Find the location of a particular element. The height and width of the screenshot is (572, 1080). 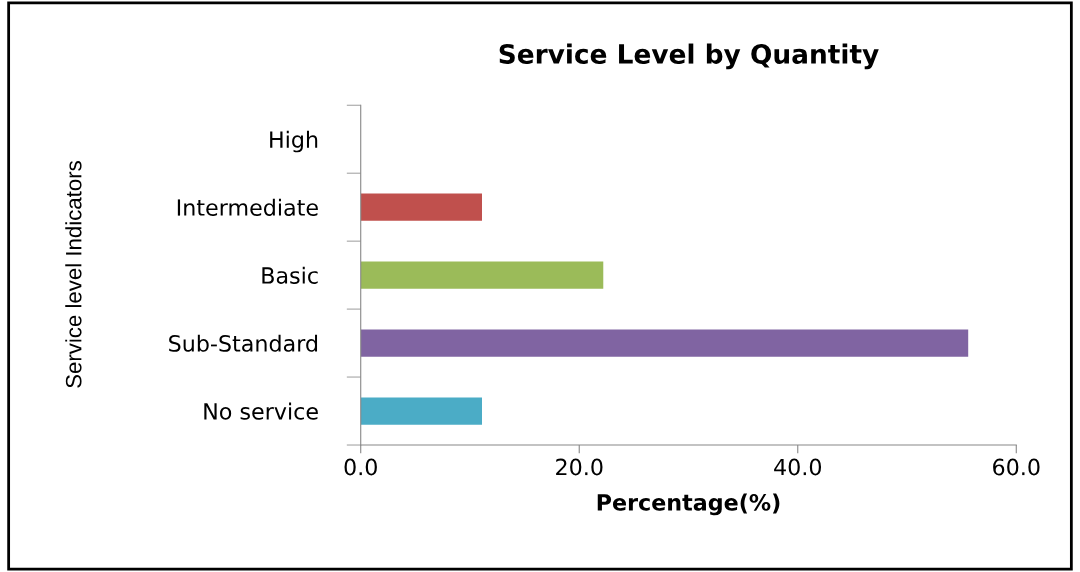

chart-title: Service Level by Quantity is located at coordinates (689, 56).